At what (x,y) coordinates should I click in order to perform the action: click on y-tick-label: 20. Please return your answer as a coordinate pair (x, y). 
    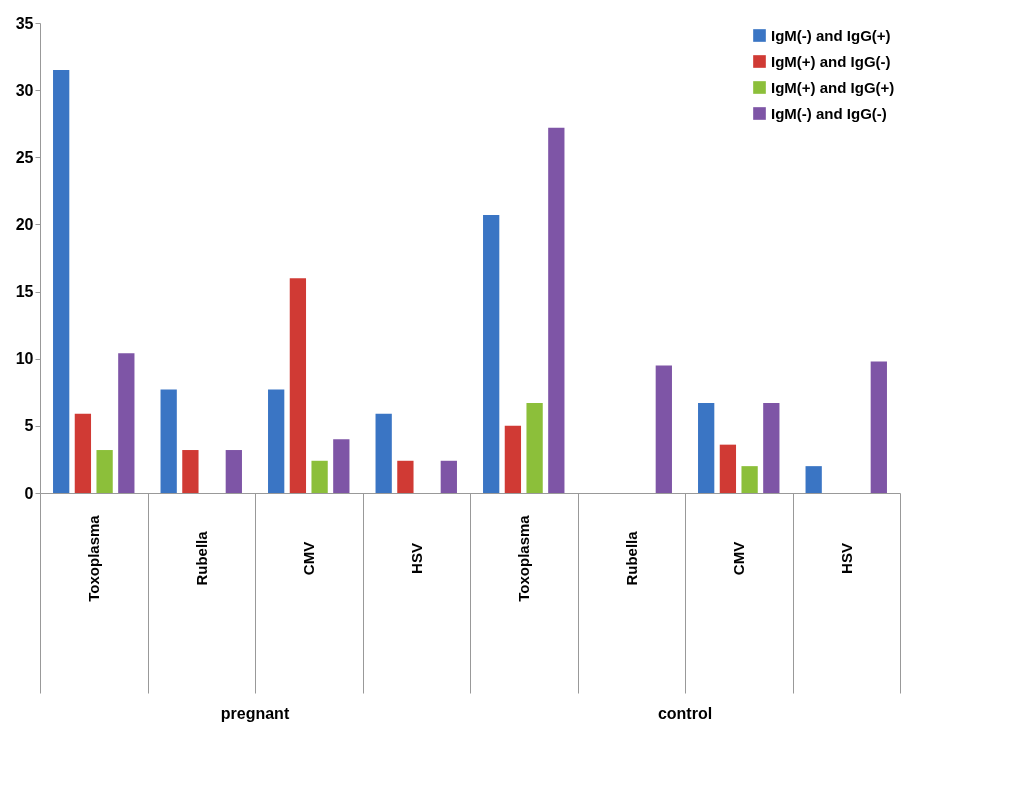
    Looking at the image, I should click on (24, 224).